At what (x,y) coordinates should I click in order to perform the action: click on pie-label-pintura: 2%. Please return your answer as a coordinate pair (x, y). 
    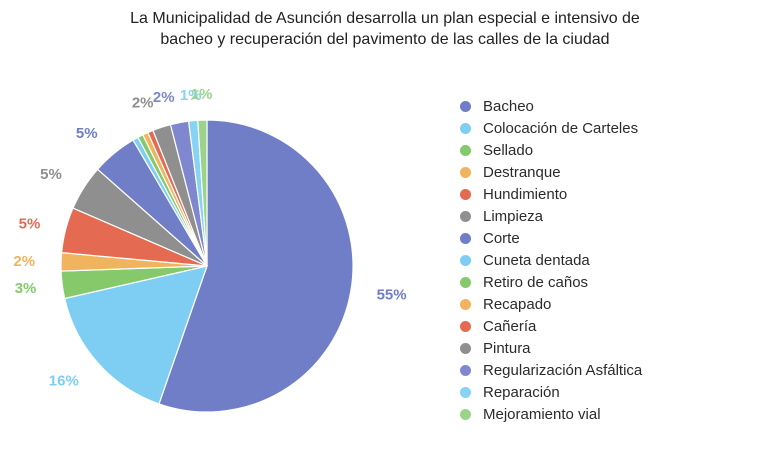
    Looking at the image, I should click on (143, 103).